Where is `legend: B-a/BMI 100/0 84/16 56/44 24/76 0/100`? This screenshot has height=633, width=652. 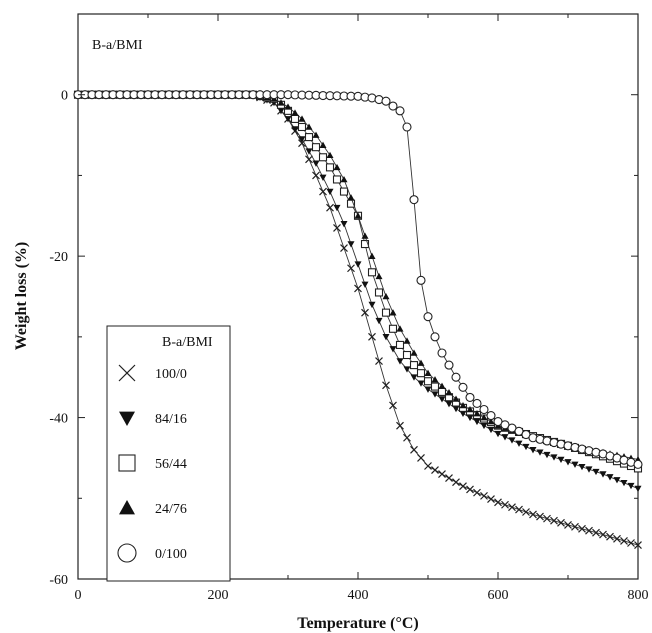
legend: B-a/BMI 100/0 84/16 56/44 24/76 0/100 is located at coordinates (168, 453).